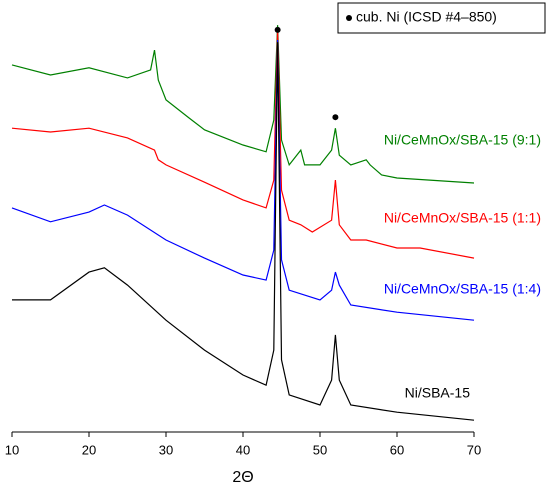  Describe the element at coordinates (243, 449) in the screenshot. I see `x-tick-label: 40` at that location.